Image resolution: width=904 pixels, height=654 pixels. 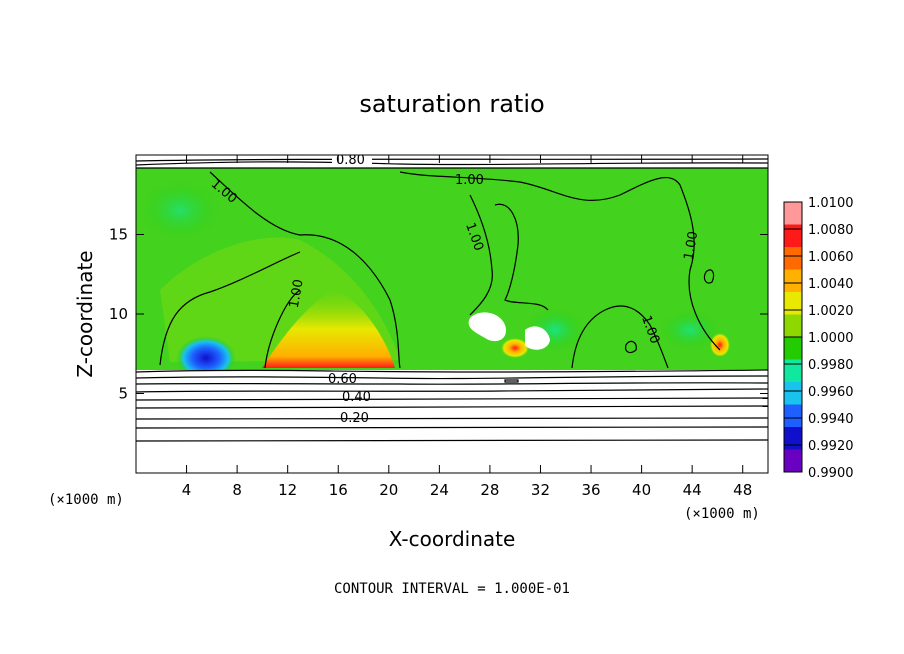 I want to click on white-patch-mid, so click(x=487, y=327).